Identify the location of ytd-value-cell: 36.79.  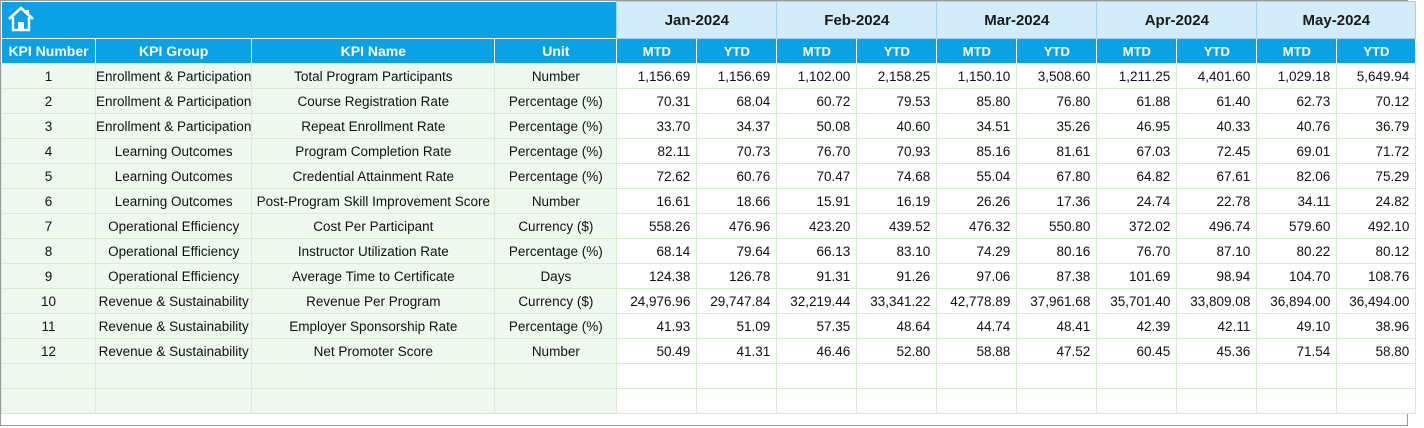
(1376, 126).